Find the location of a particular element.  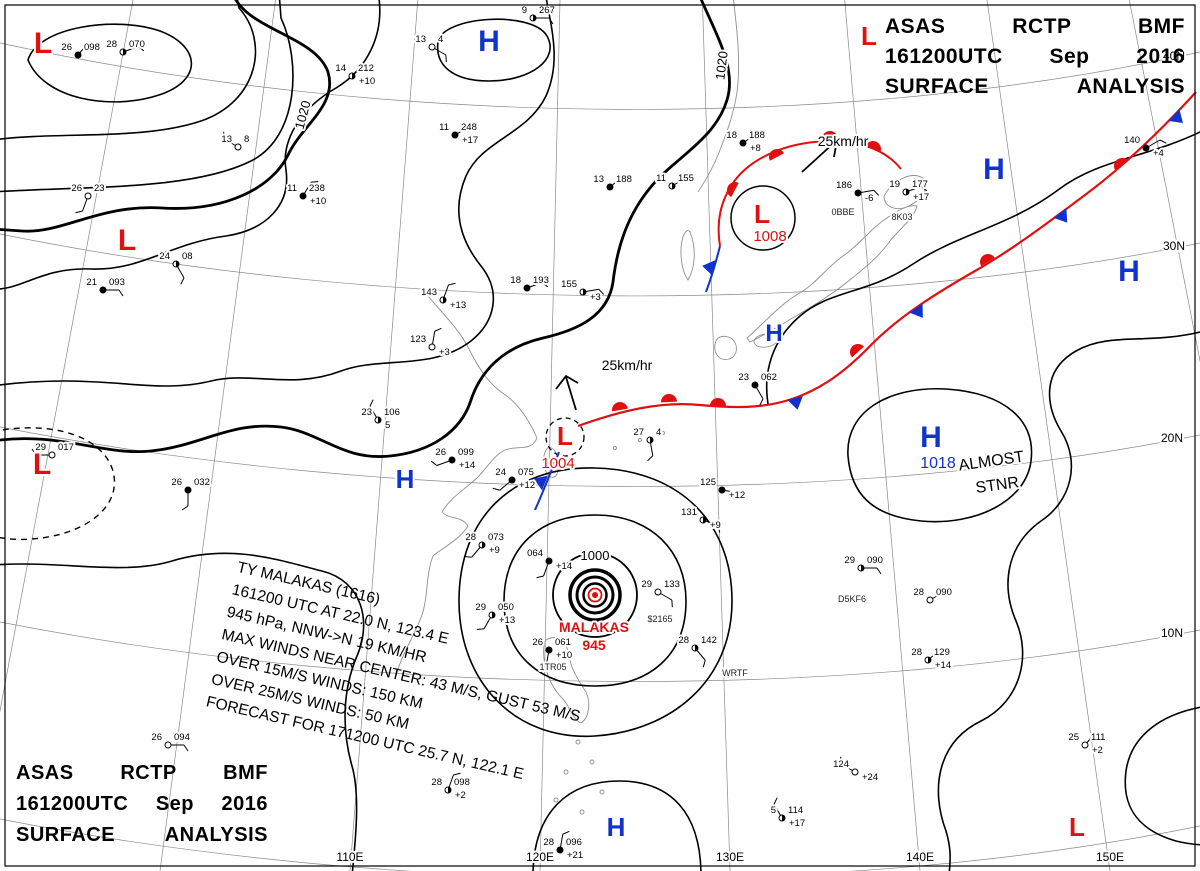

station-value: 23 is located at coordinates (99, 188).